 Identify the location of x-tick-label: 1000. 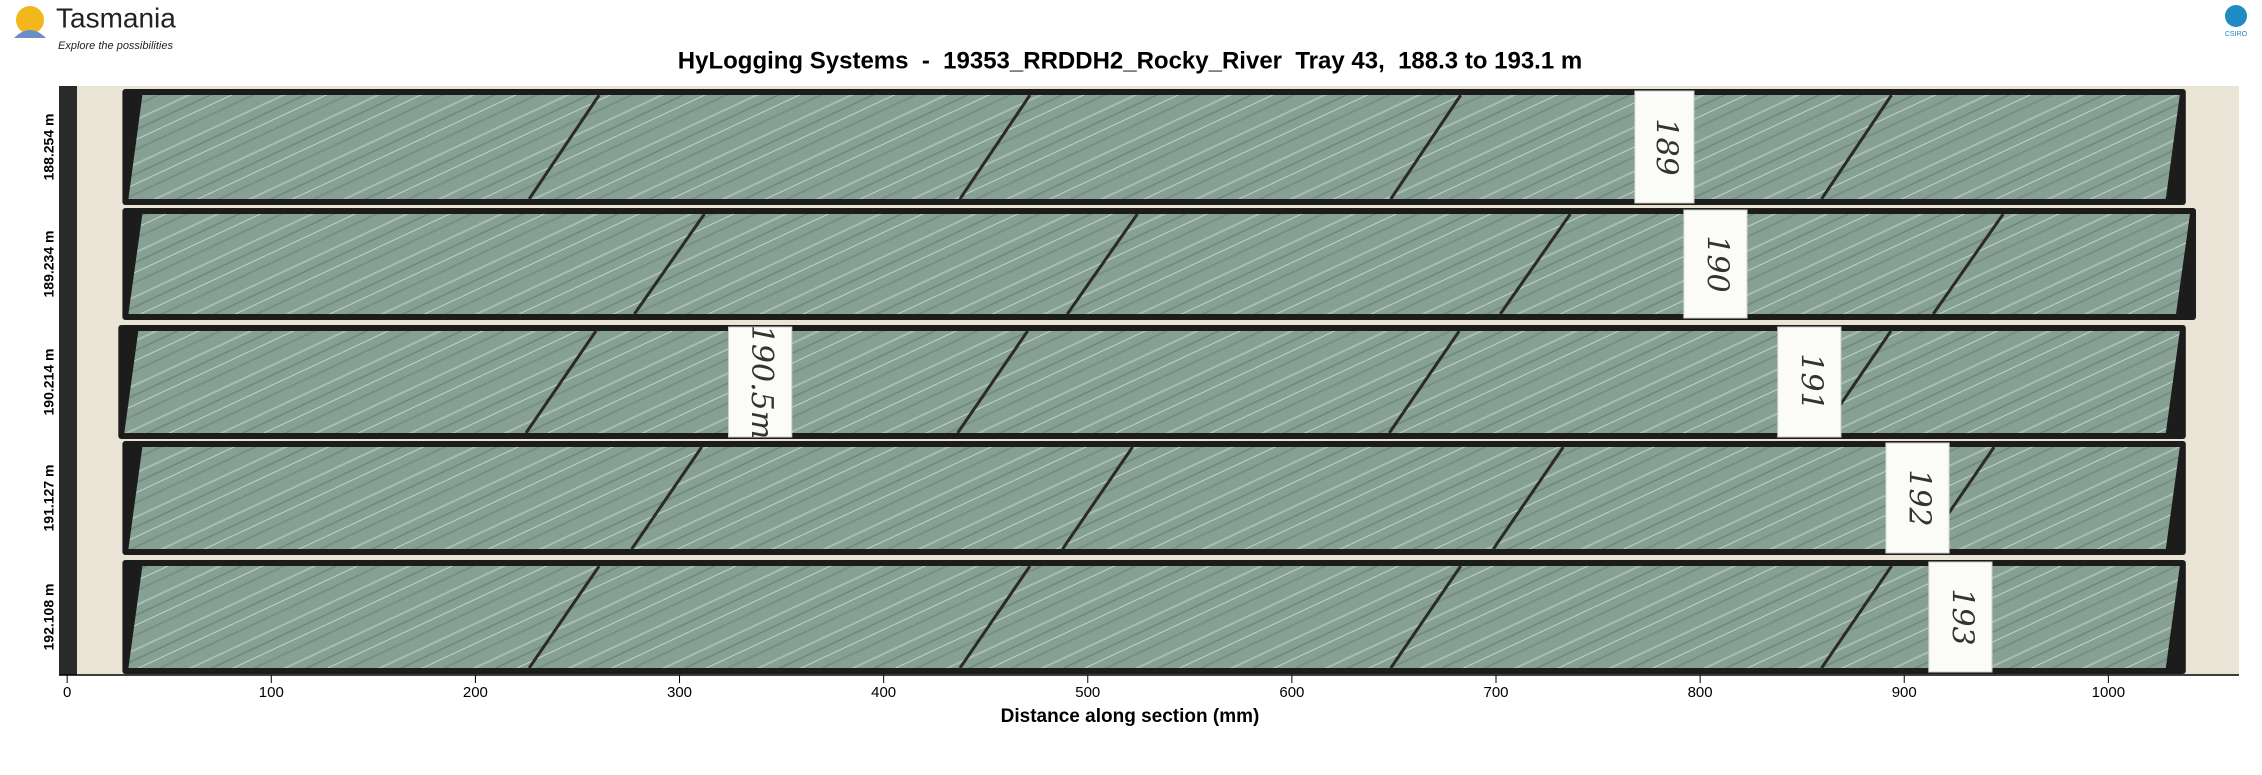
(2108, 692).